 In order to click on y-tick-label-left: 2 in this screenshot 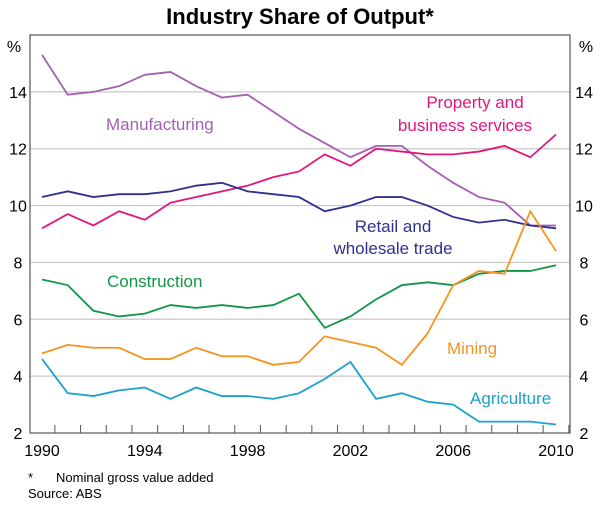, I will do `click(18, 434)`.